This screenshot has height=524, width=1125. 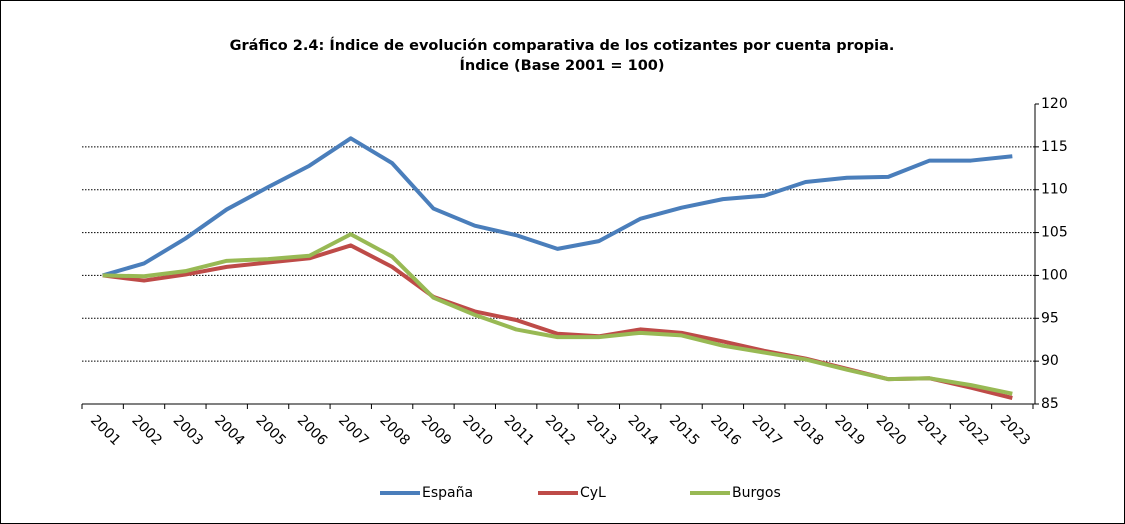 What do you see at coordinates (1050, 404) in the screenshot?
I see `y-tick-label: 85` at bounding box center [1050, 404].